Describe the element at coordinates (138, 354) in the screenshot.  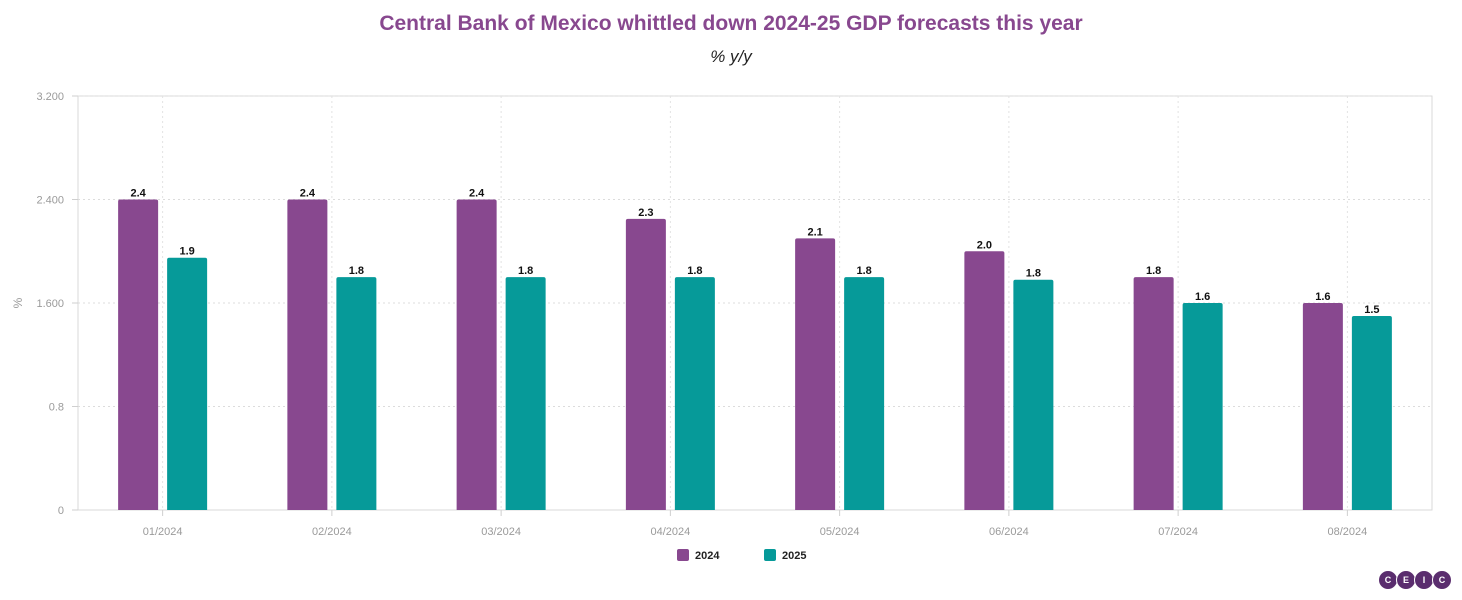
I see `bar-2024-01/2024` at that location.